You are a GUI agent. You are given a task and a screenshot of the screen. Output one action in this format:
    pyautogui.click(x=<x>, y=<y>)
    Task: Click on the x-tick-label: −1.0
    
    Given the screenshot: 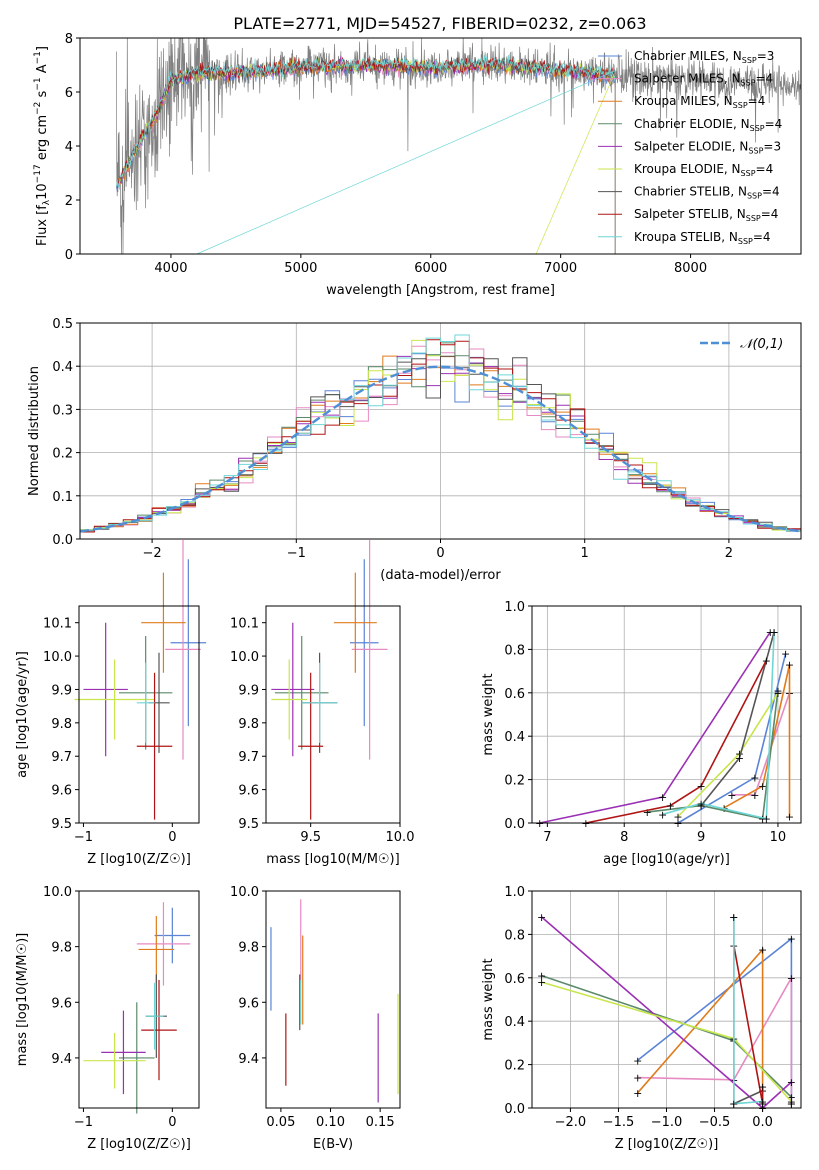 What is the action you would take?
    pyautogui.click(x=667, y=1122)
    